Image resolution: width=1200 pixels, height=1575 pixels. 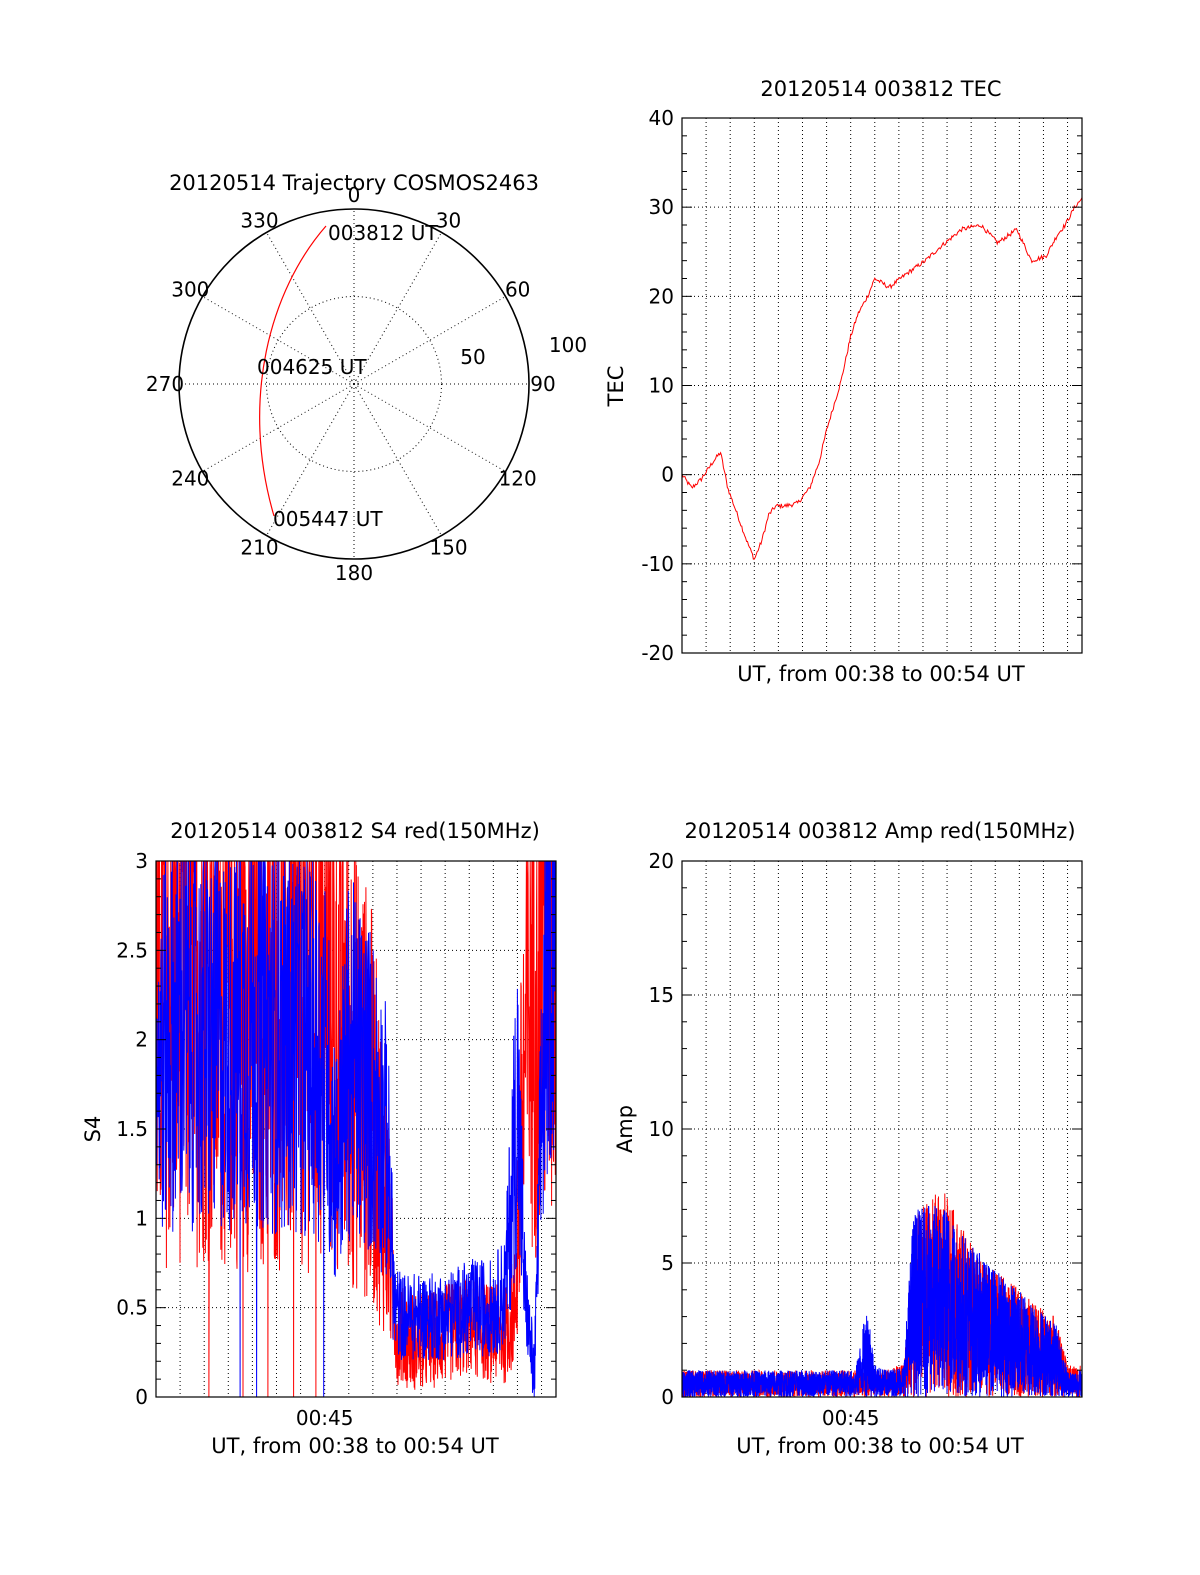 I want to click on polar-azimuth-label-120: 120, so click(x=518, y=479).